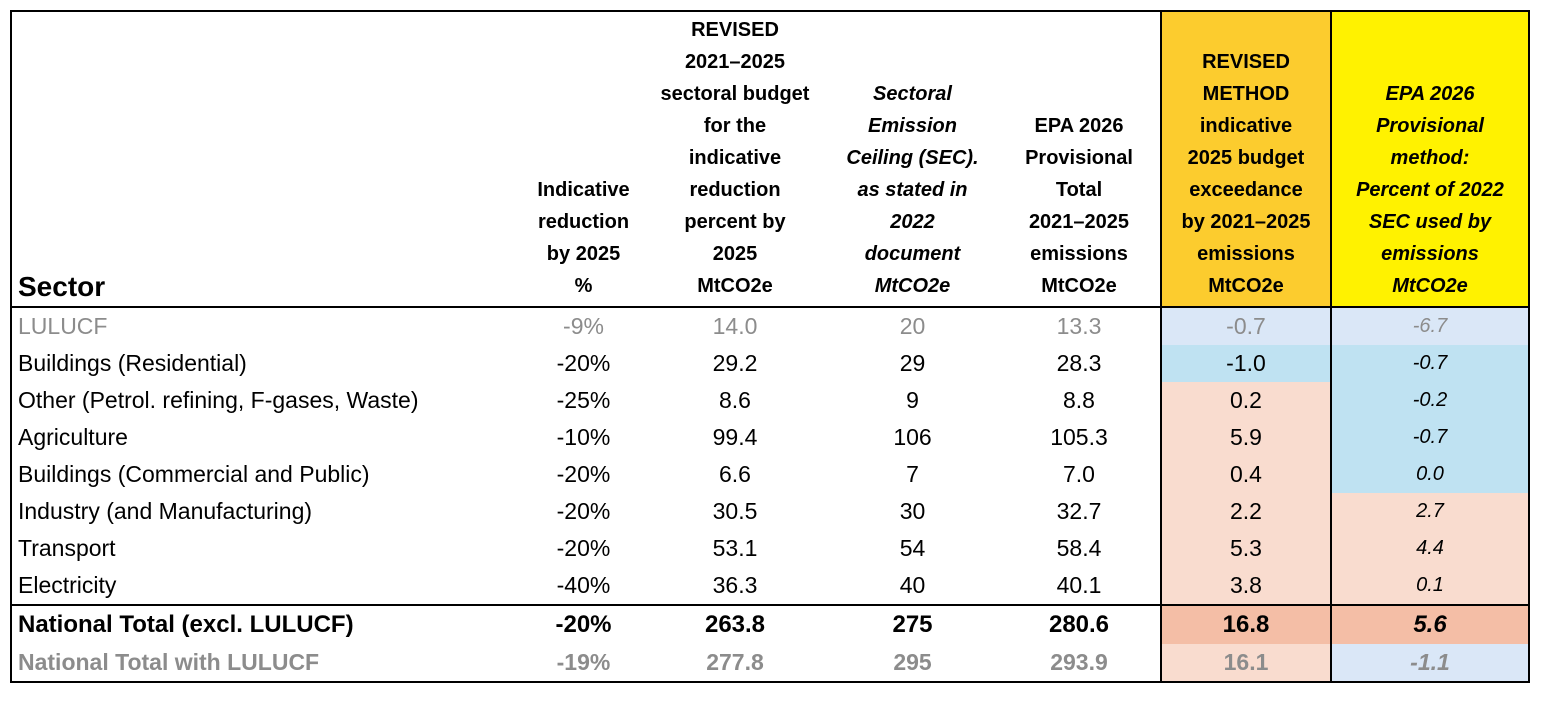 This screenshot has width=1548, height=708. I want to click on header-line: Ceiling (SEC)., so click(912, 158).